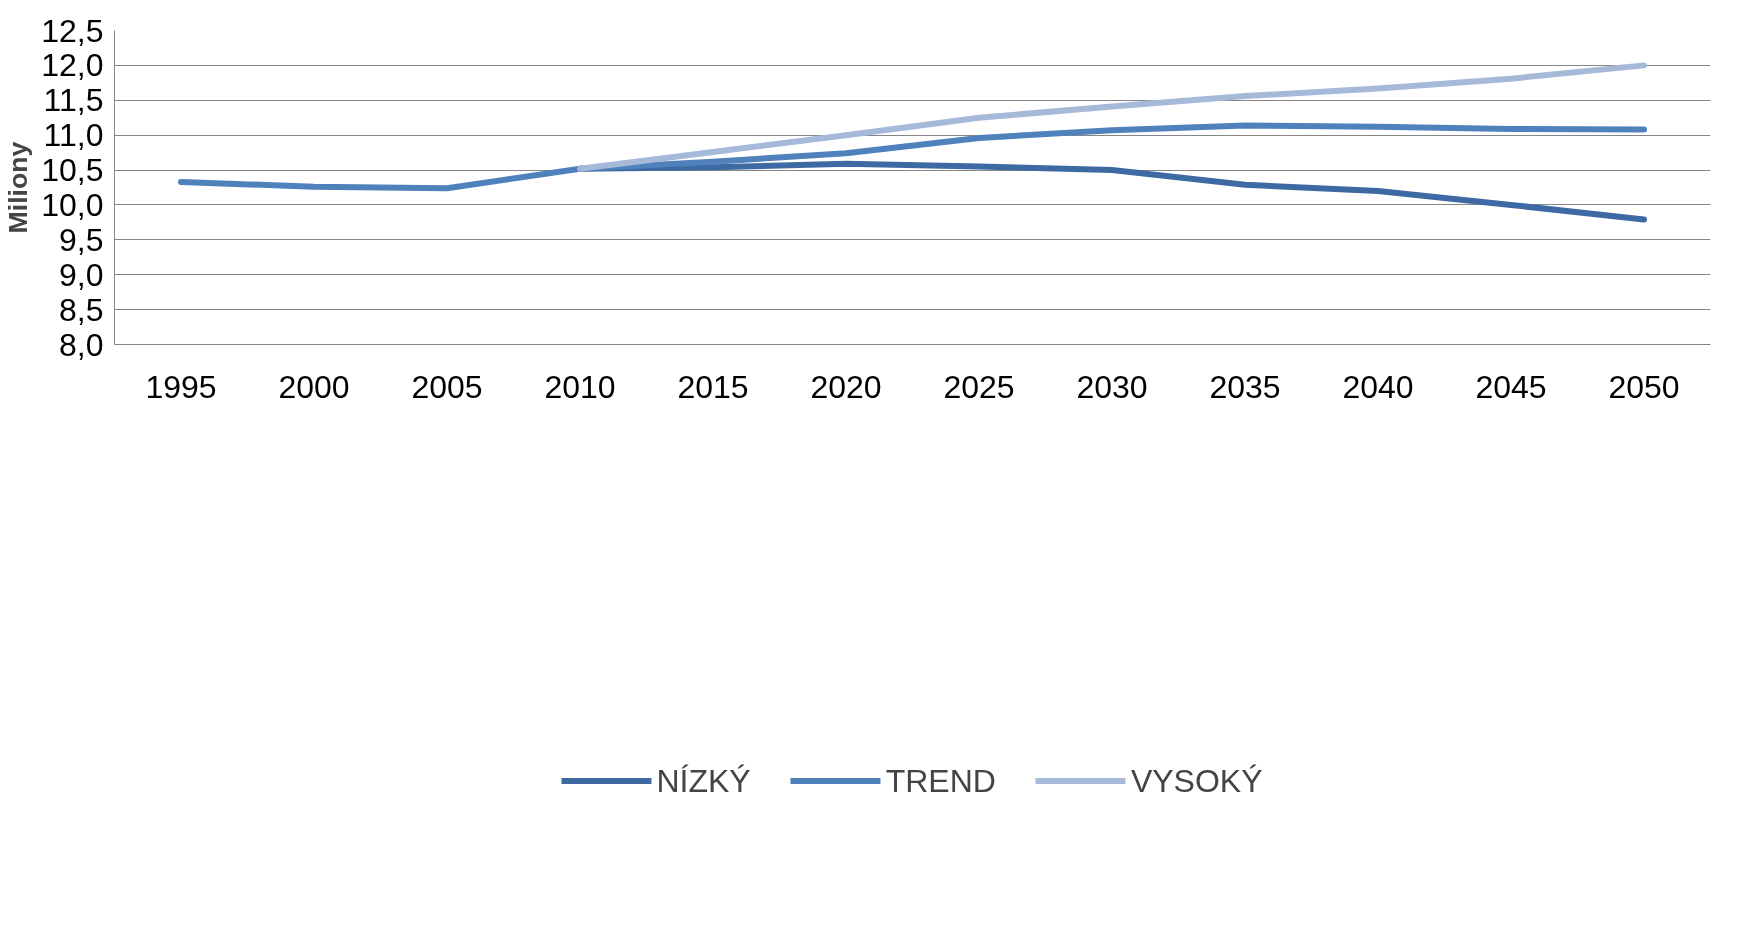 Image resolution: width=1745 pixels, height=926 pixels. What do you see at coordinates (73, 135) in the screenshot?
I see `y-tick-label: 11,0` at bounding box center [73, 135].